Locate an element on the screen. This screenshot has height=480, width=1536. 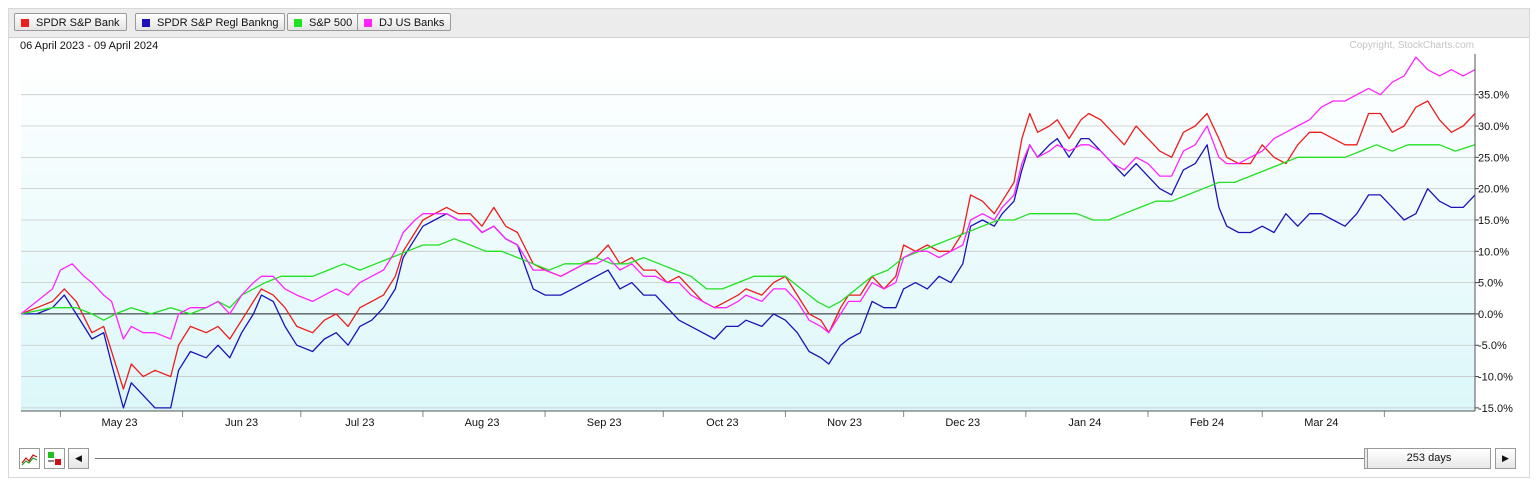
legend-item-sp500: S&P 500 is located at coordinates (323, 22).